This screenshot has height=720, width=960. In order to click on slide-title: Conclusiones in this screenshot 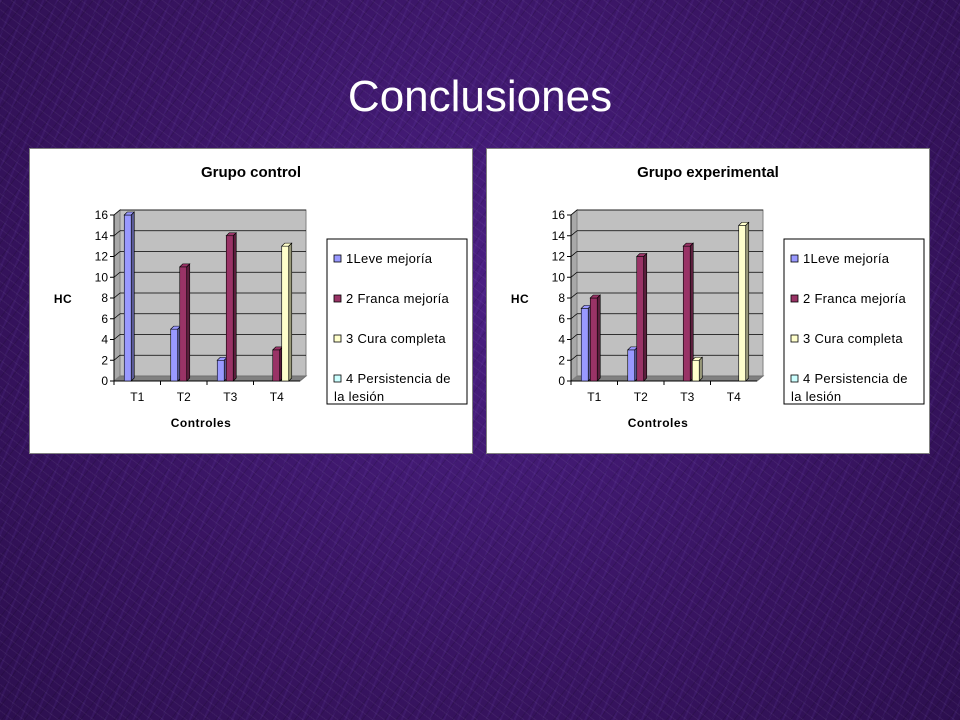, I will do `click(480, 96)`.